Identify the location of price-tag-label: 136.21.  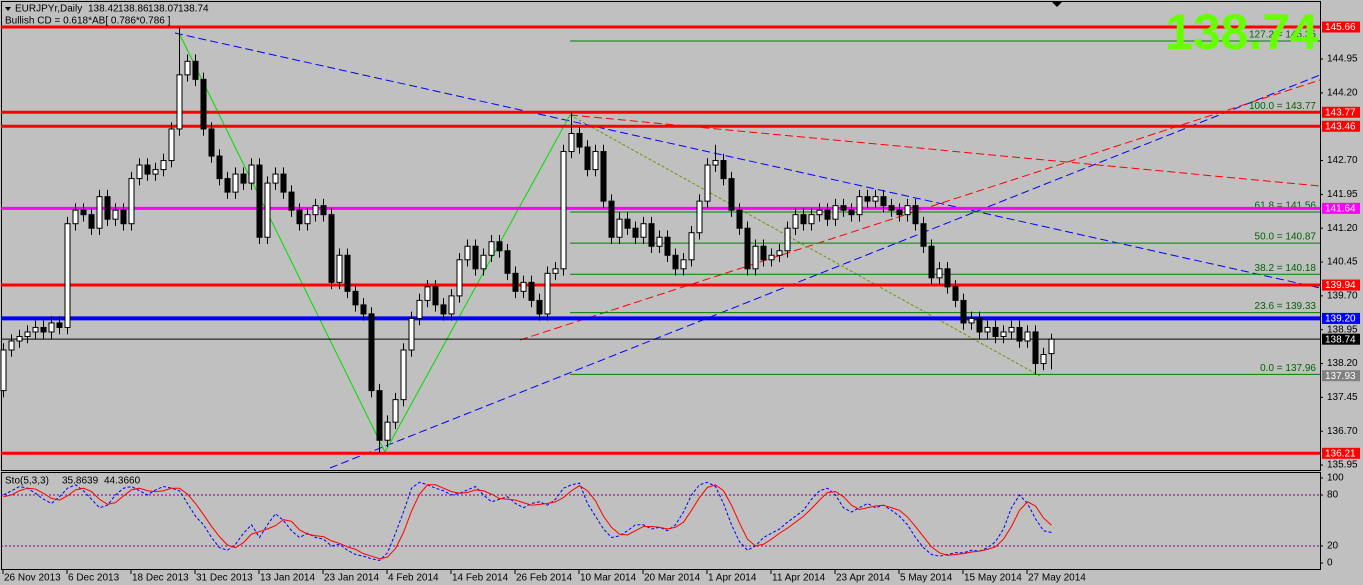
(1340, 453).